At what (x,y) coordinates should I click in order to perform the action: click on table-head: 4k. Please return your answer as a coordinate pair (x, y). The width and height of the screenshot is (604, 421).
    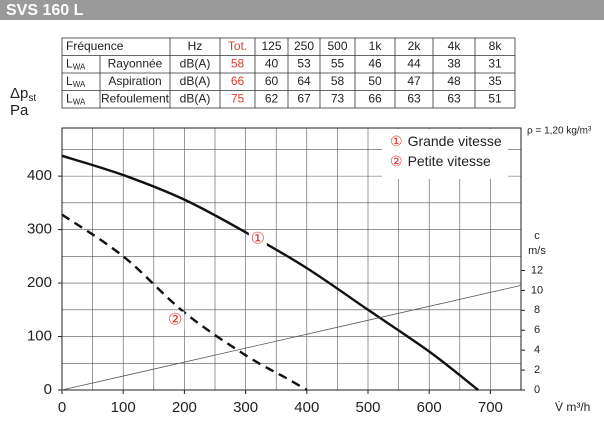
    Looking at the image, I should click on (455, 46).